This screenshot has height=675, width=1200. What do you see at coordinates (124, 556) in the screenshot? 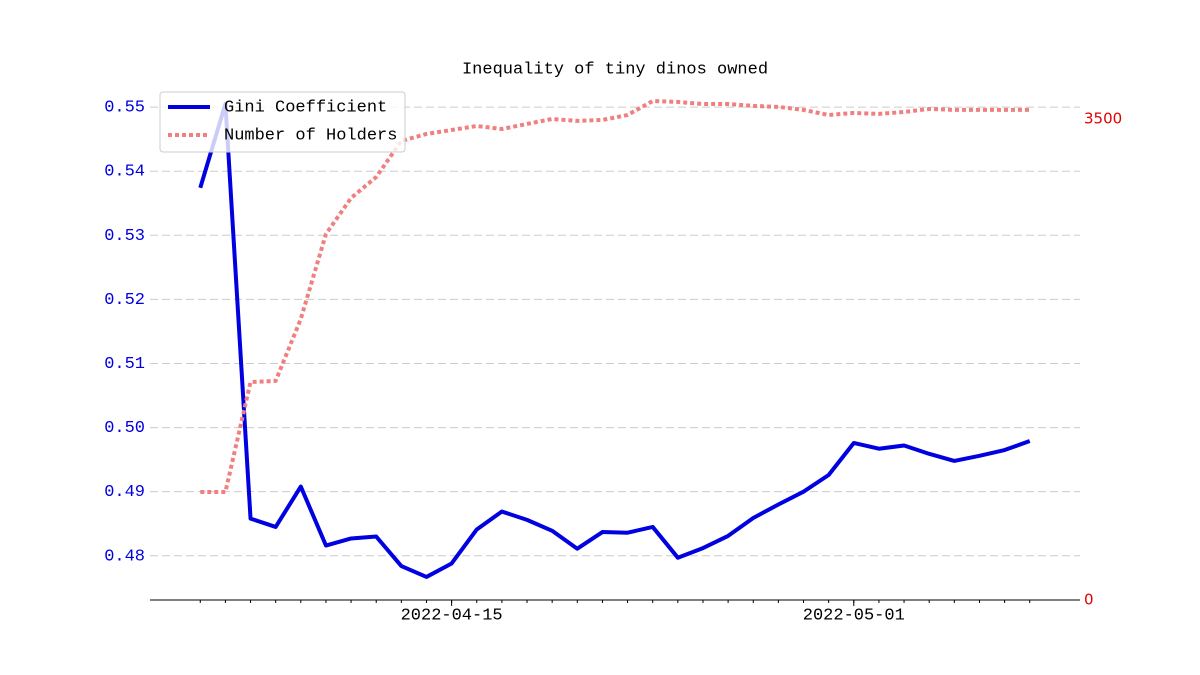
I see `y-tick-label: 0.48` at bounding box center [124, 556].